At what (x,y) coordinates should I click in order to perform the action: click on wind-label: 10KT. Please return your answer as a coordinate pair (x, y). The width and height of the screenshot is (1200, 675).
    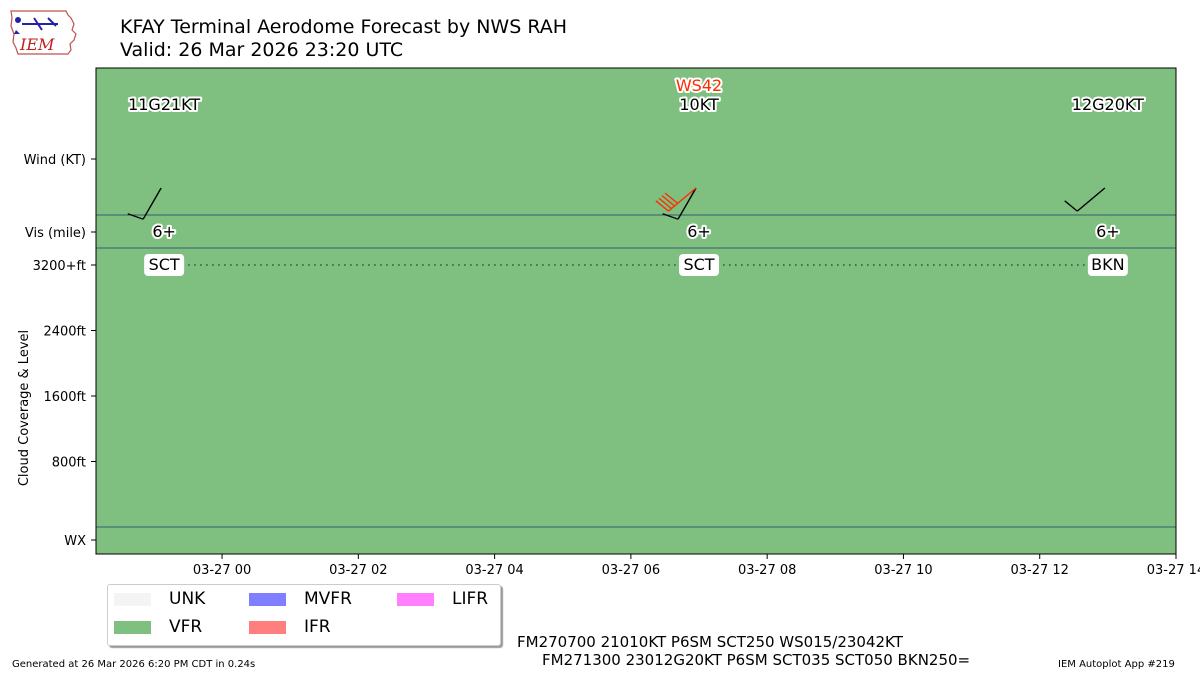
    Looking at the image, I should click on (699, 104).